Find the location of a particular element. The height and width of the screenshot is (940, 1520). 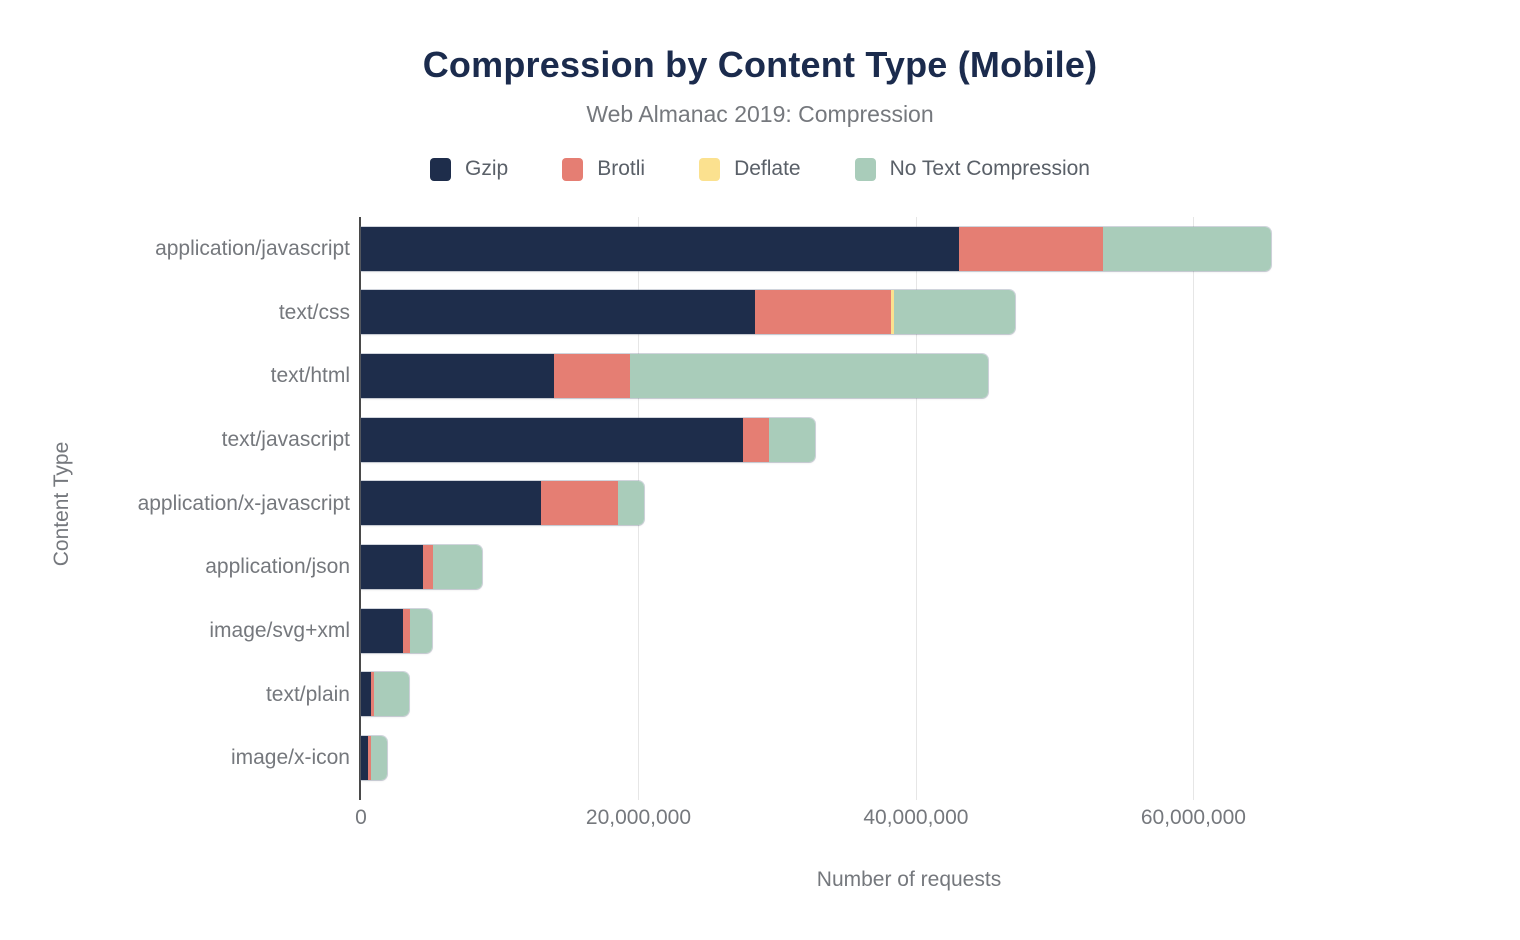

x-tick-label: 60,000,000 is located at coordinates (1193, 817).